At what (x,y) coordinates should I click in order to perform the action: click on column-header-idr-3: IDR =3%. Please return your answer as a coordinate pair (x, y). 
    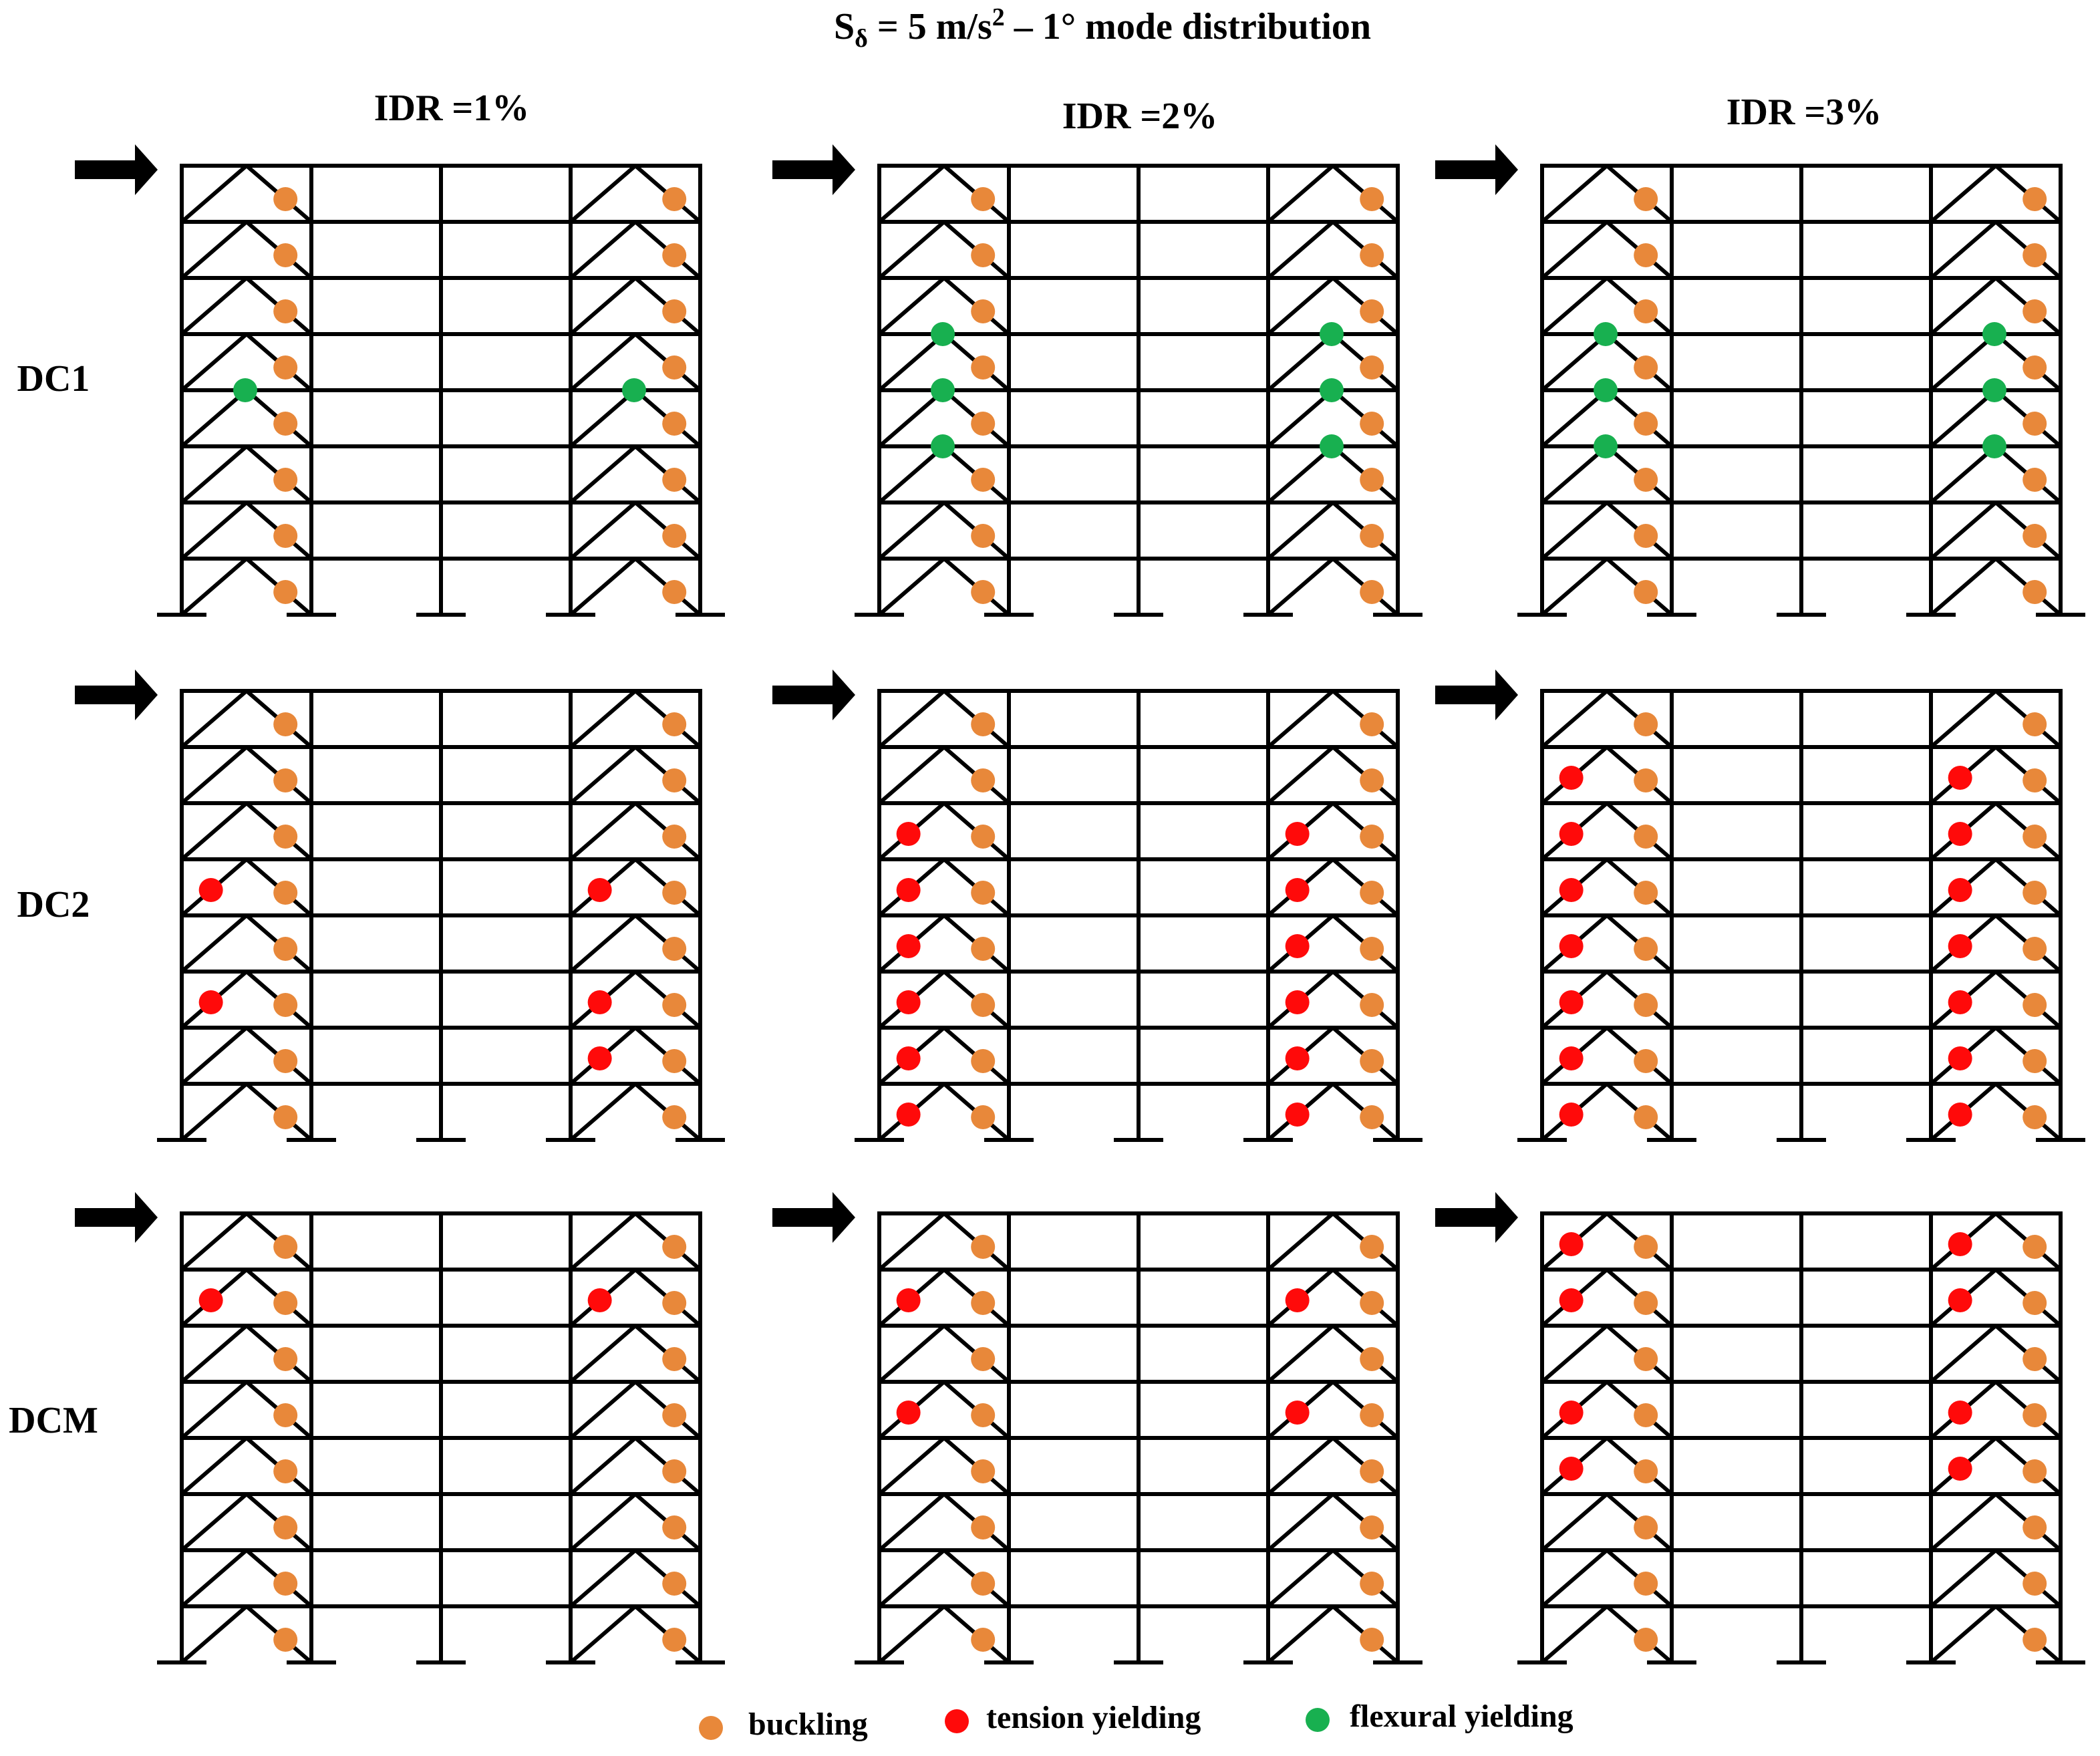
    Looking at the image, I should click on (1804, 112).